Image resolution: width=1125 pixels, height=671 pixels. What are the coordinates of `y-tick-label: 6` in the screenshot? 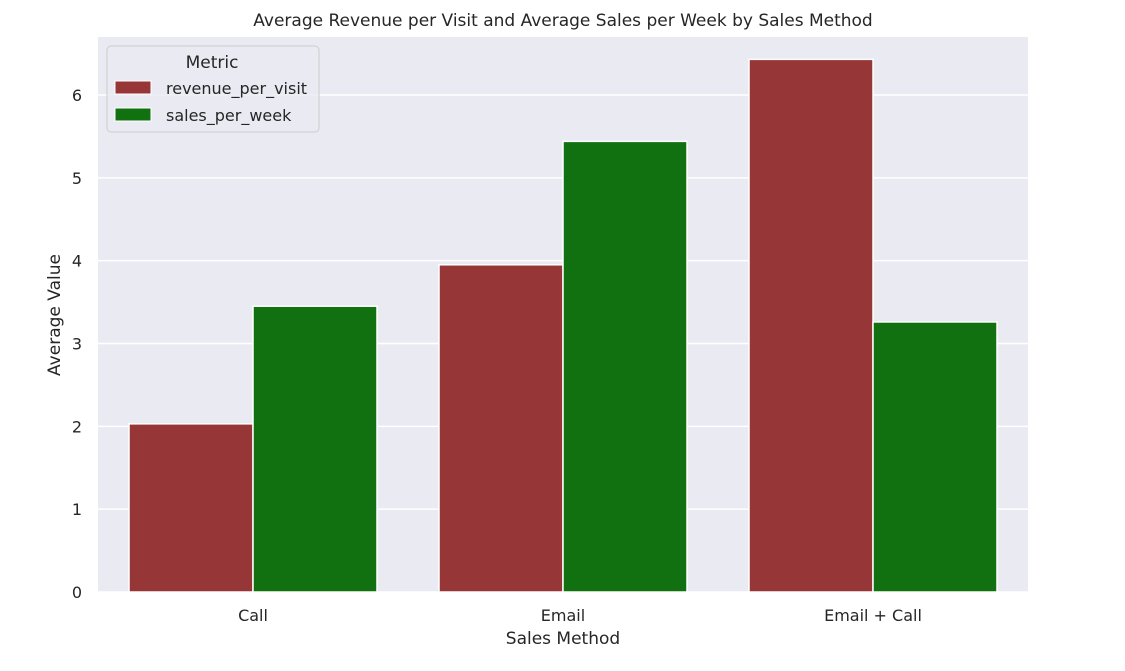 It's located at (77, 95).